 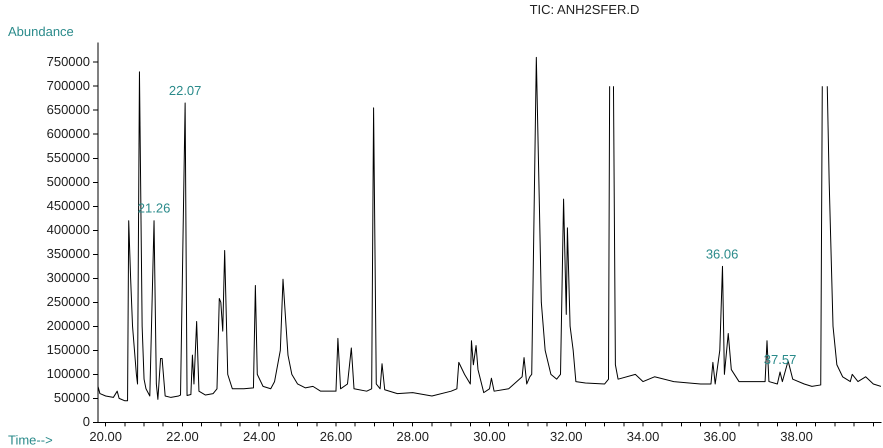 What do you see at coordinates (68, 109) in the screenshot?
I see `y-tick-label: 650000` at bounding box center [68, 109].